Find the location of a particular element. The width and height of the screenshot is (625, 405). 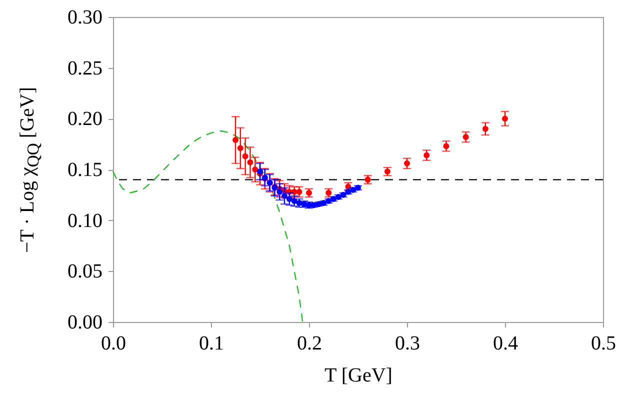

y-tick-label: 0.20 is located at coordinates (85, 119).